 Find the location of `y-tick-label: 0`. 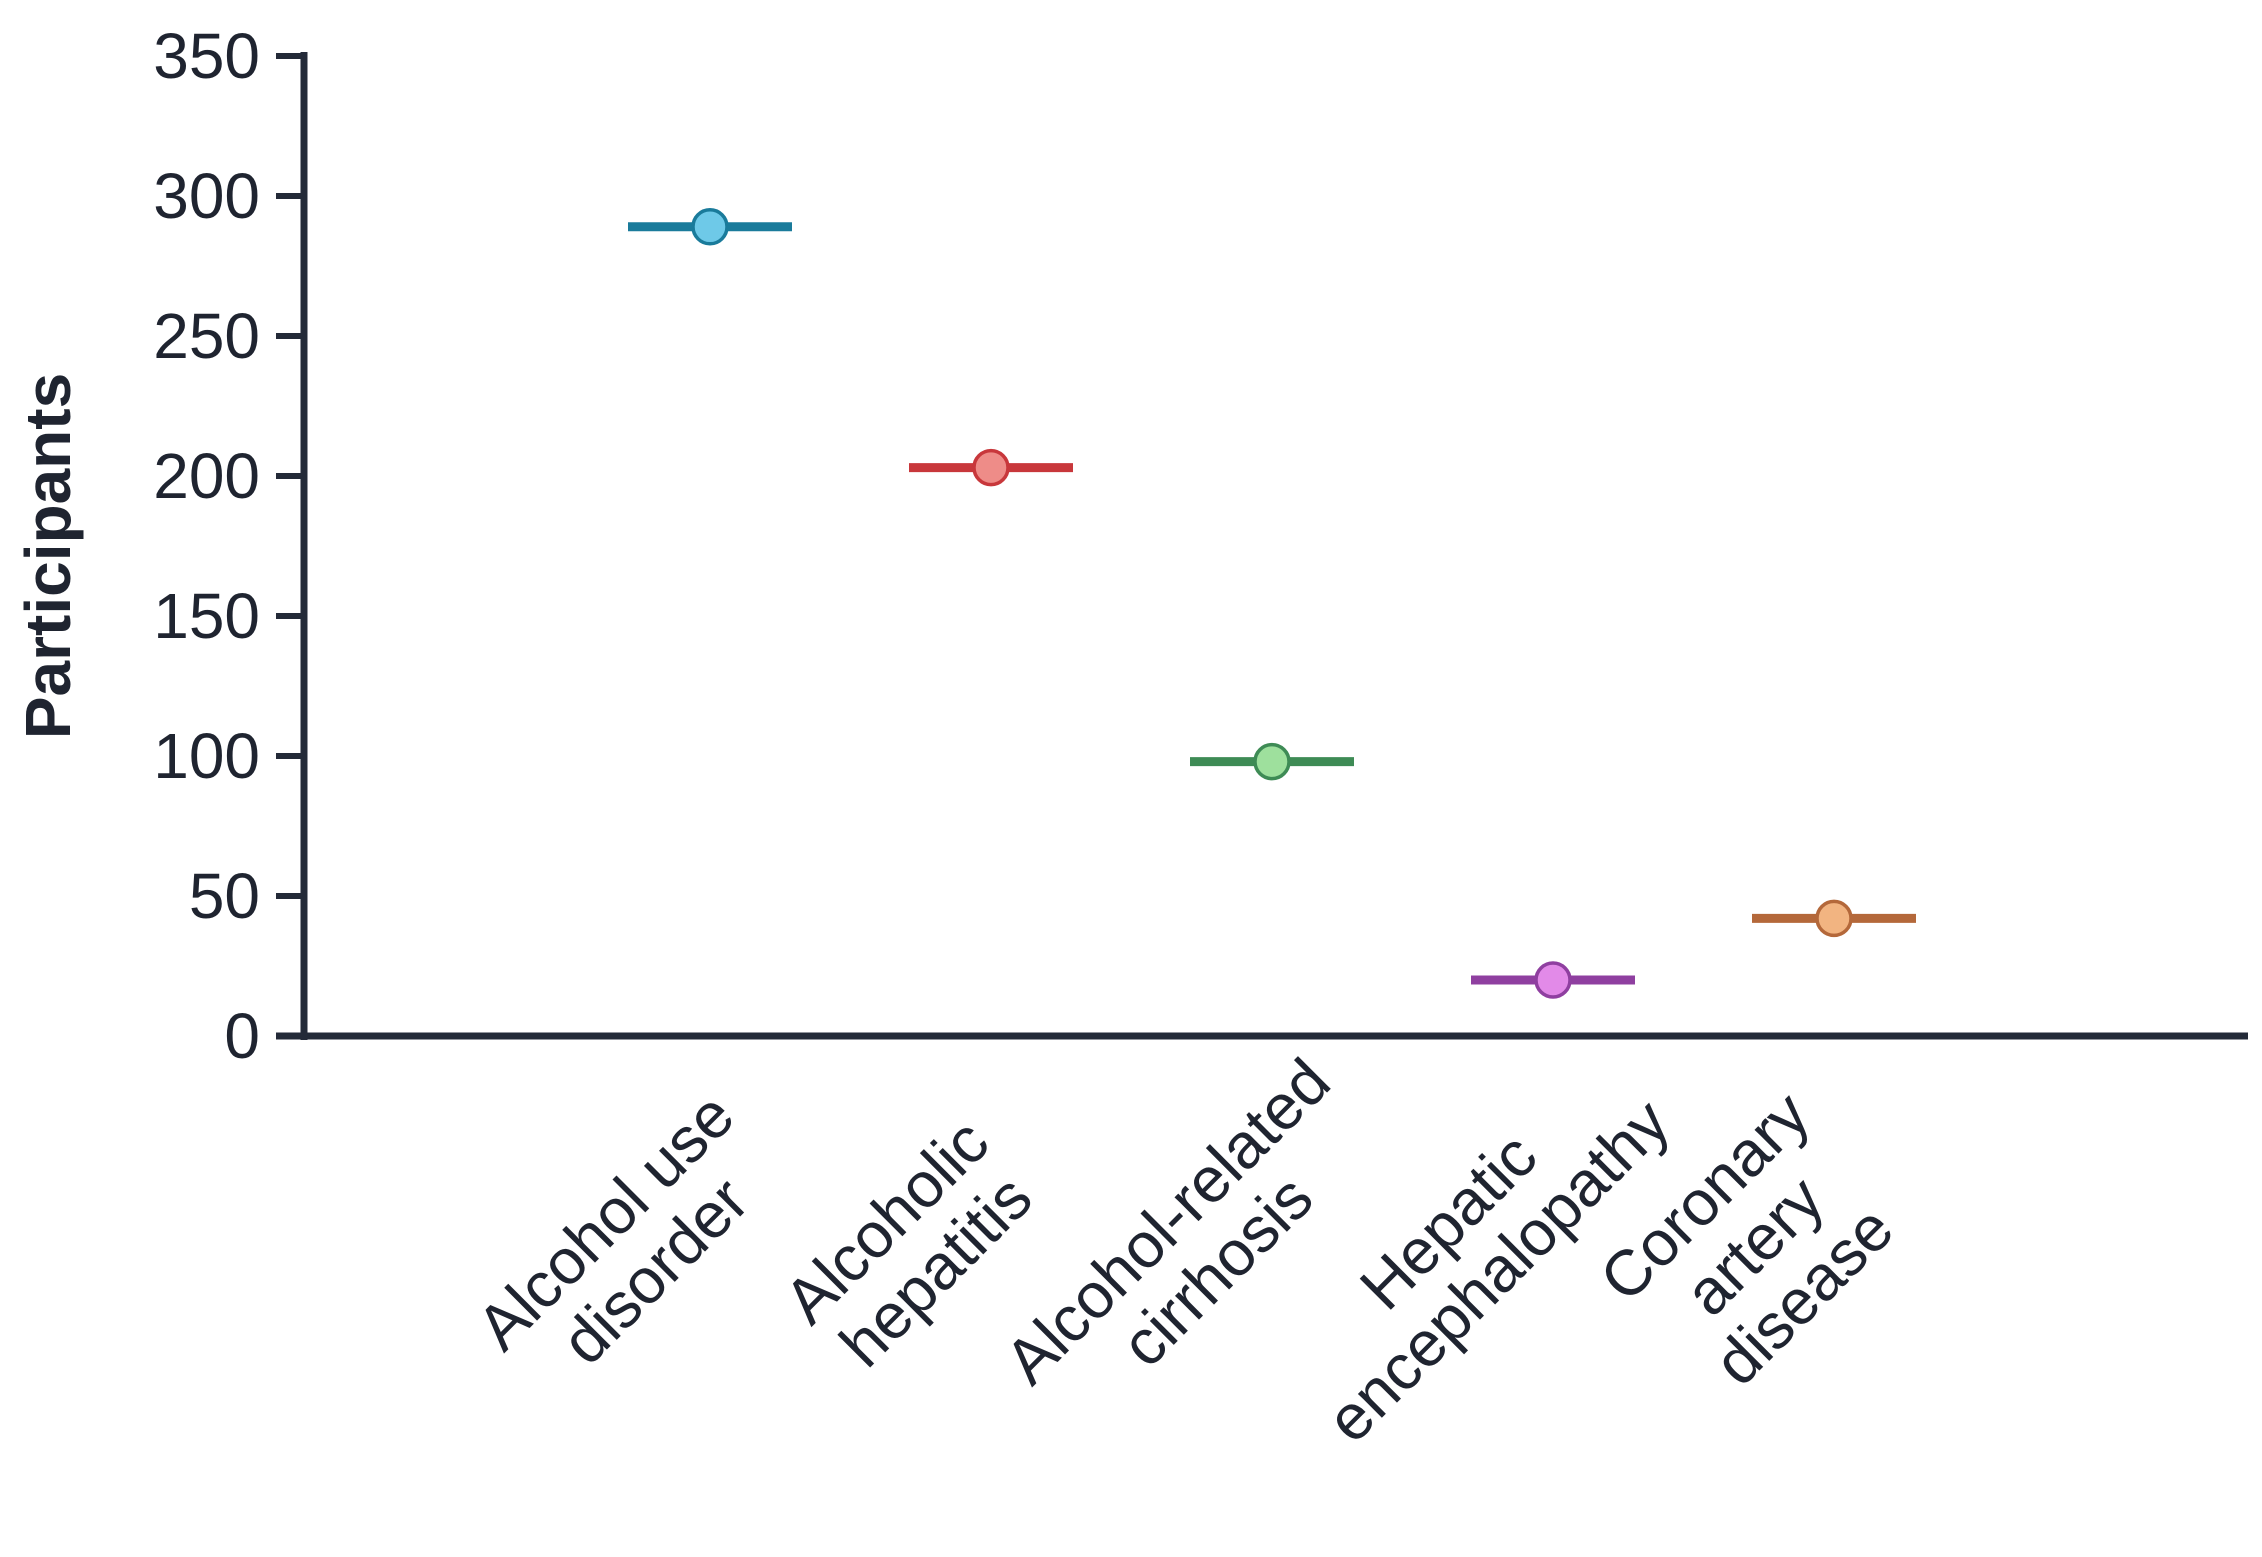

y-tick-label: 0 is located at coordinates (242, 1036).